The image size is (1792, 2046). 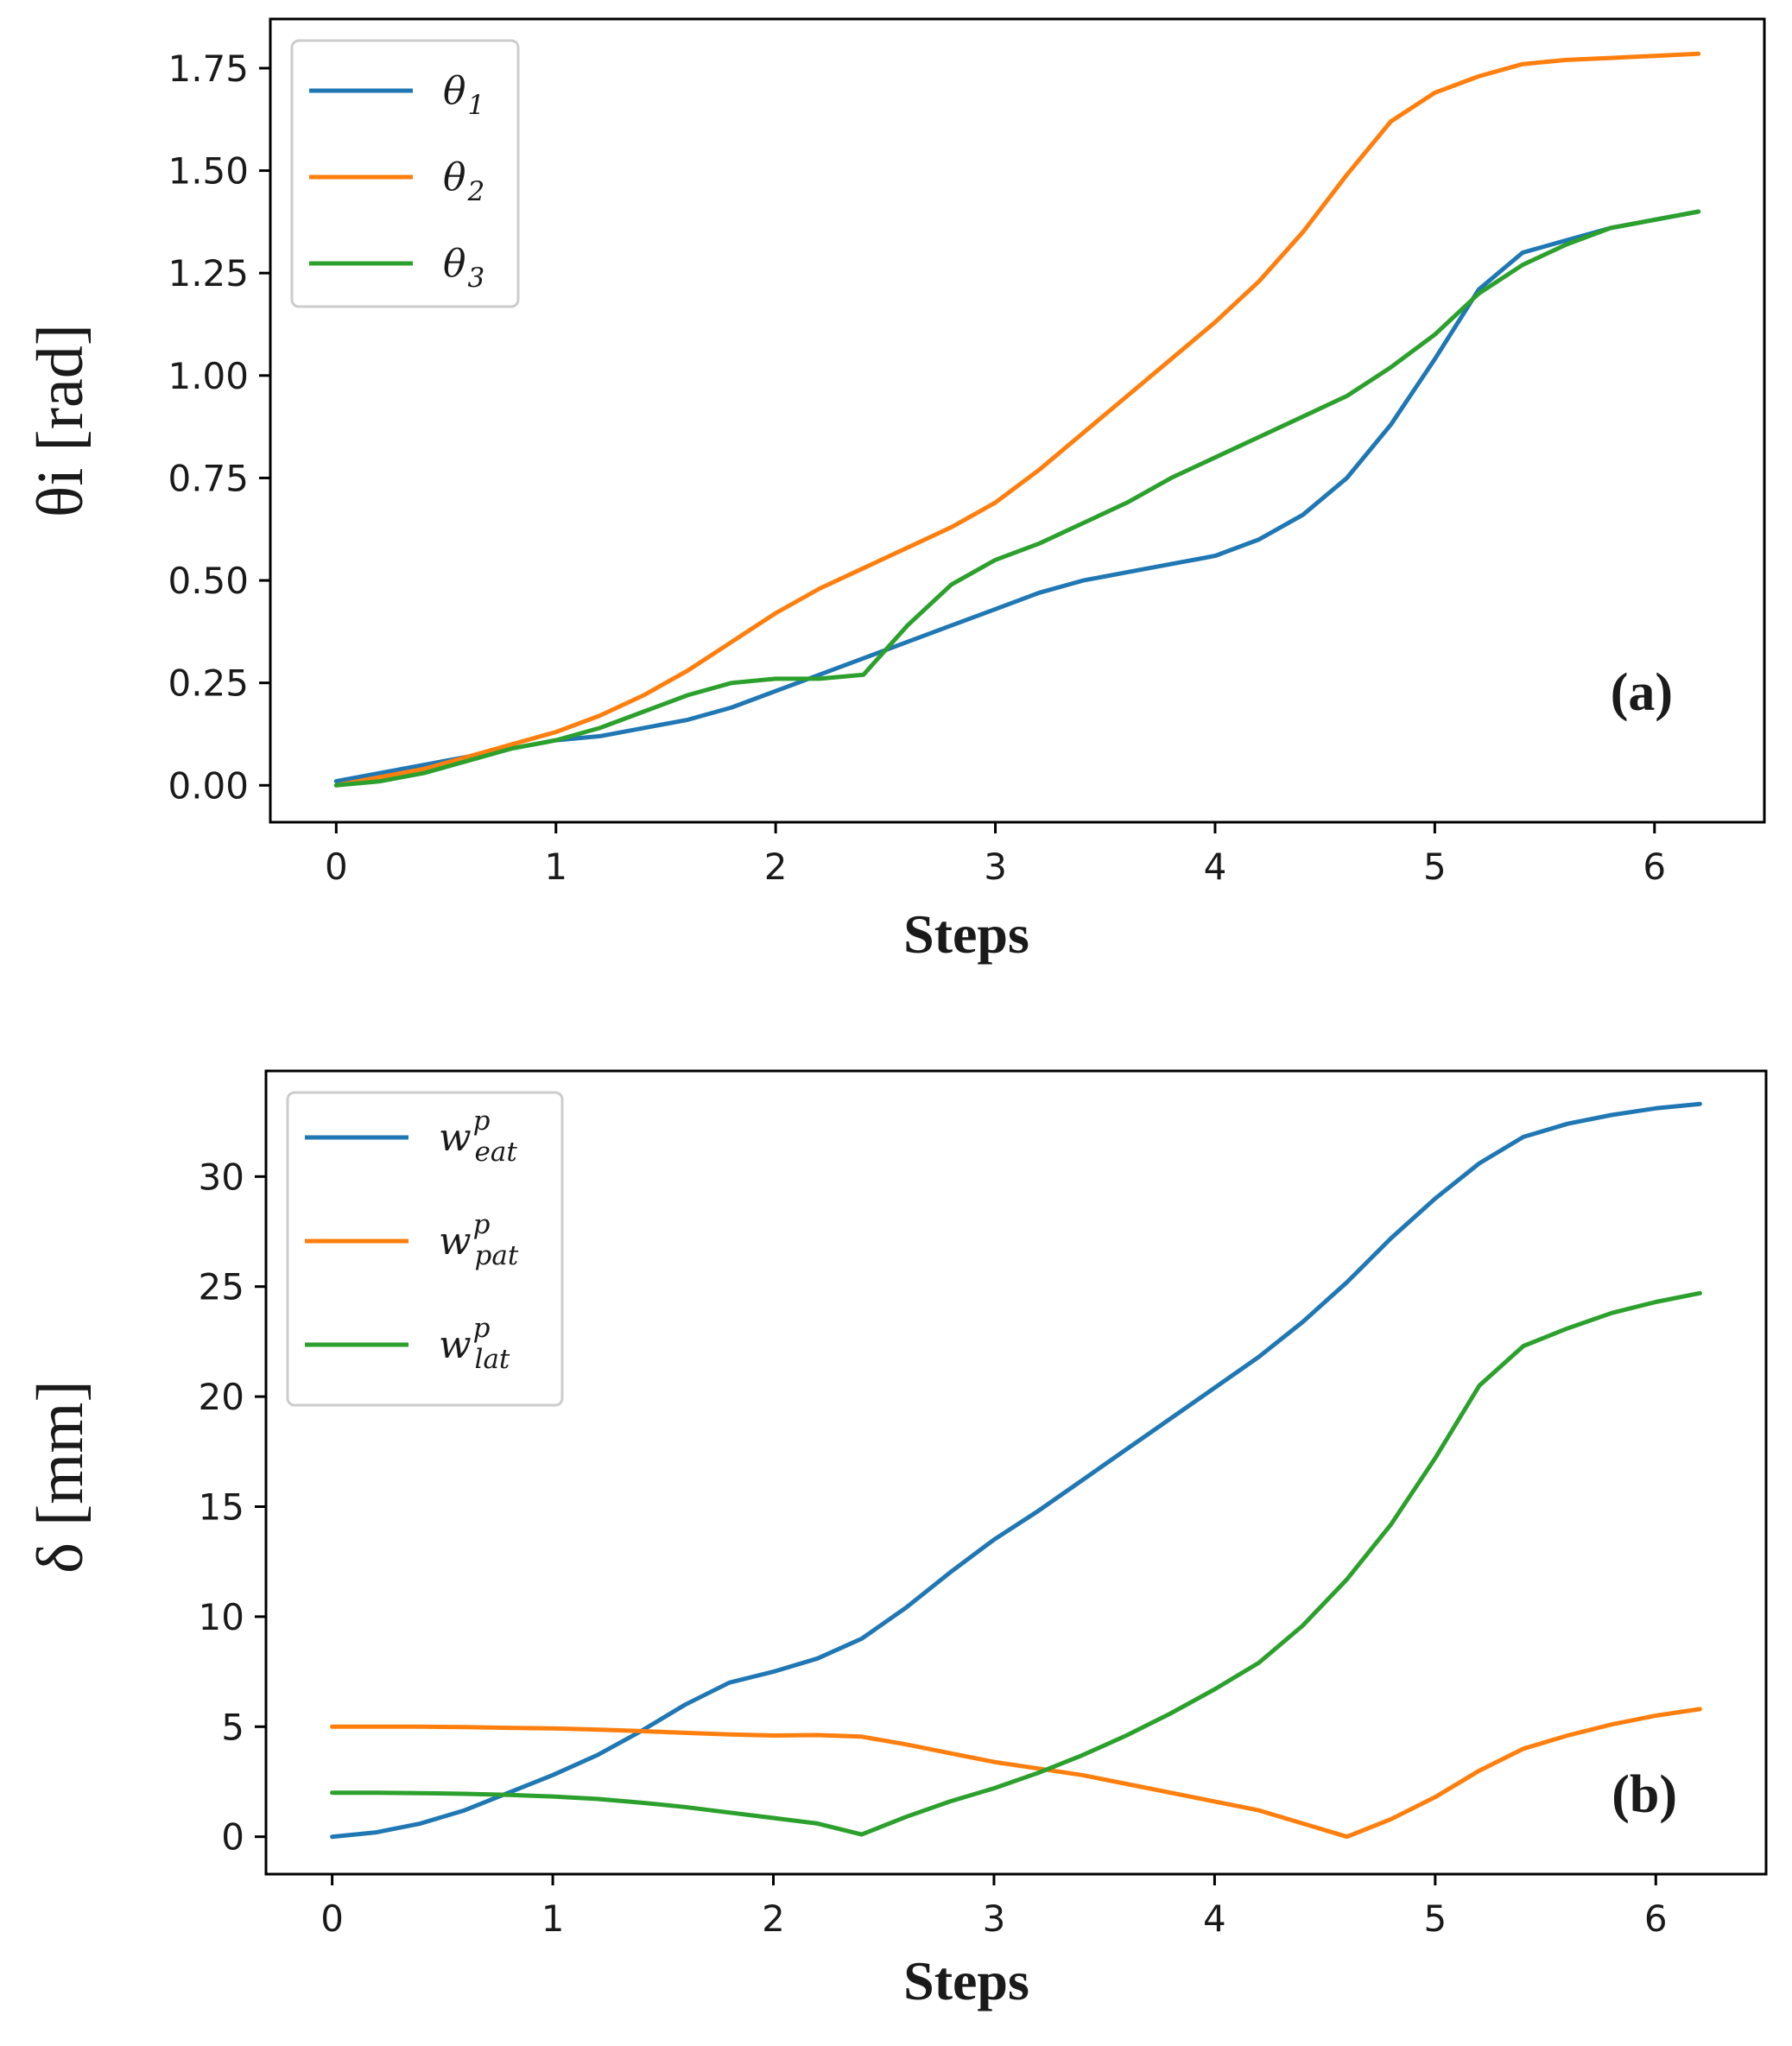 I want to click on x-tick-label-b-4: 4, so click(x=1214, y=1919).